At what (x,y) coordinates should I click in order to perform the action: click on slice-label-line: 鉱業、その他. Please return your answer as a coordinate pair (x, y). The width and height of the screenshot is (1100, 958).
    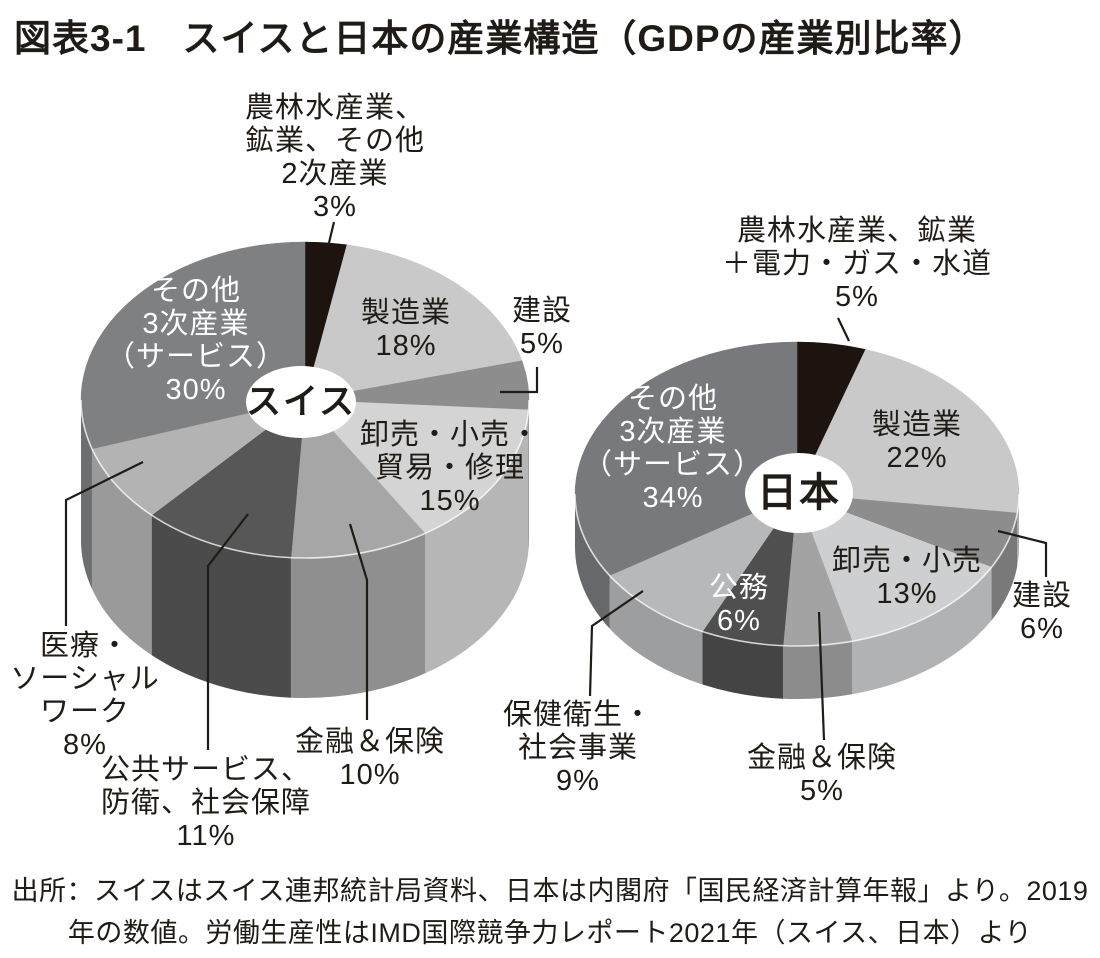
    Looking at the image, I should click on (335, 141).